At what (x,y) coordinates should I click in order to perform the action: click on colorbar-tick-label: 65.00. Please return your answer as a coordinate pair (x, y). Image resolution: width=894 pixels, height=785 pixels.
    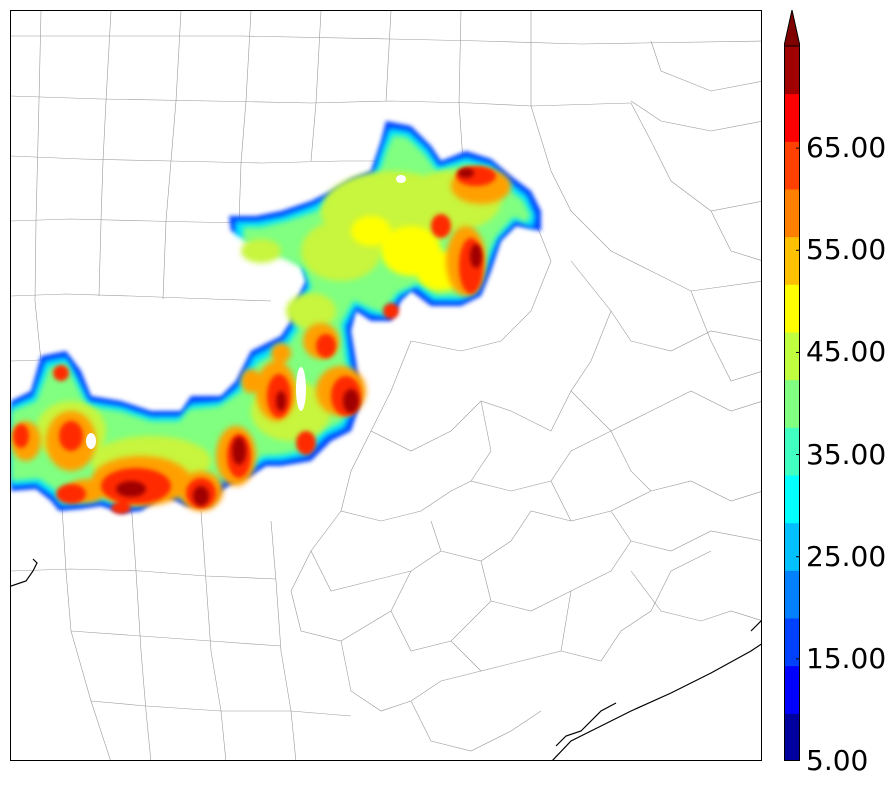
    Looking at the image, I should click on (846, 148).